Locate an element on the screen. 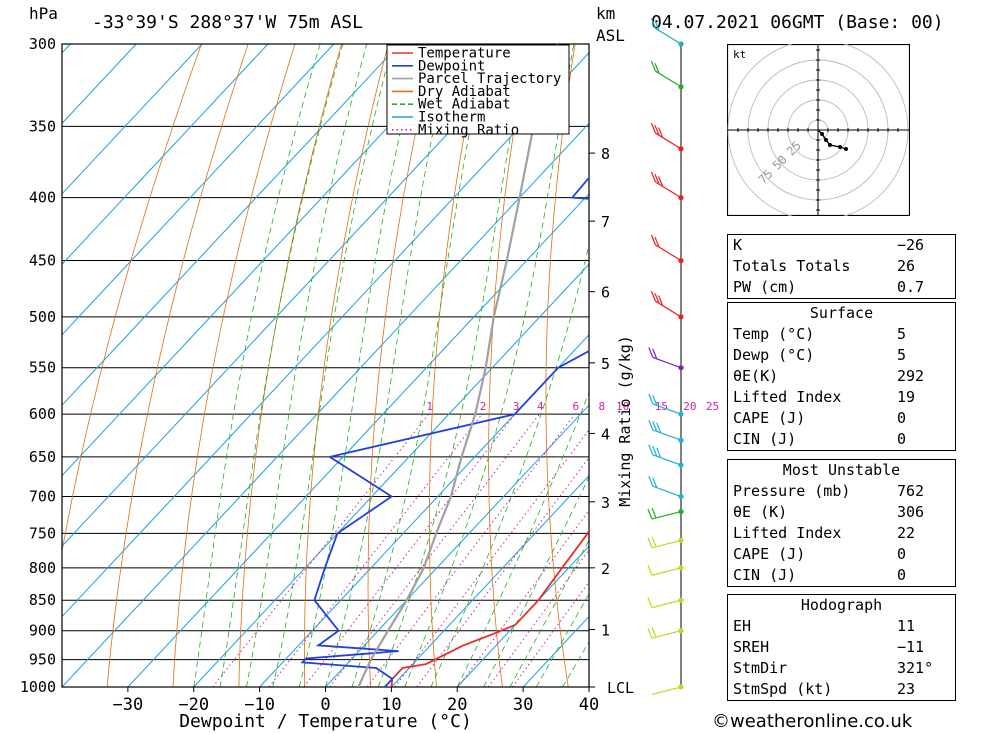 This screenshot has width=1000, height=733. table-row-label: SREH is located at coordinates (751, 647).